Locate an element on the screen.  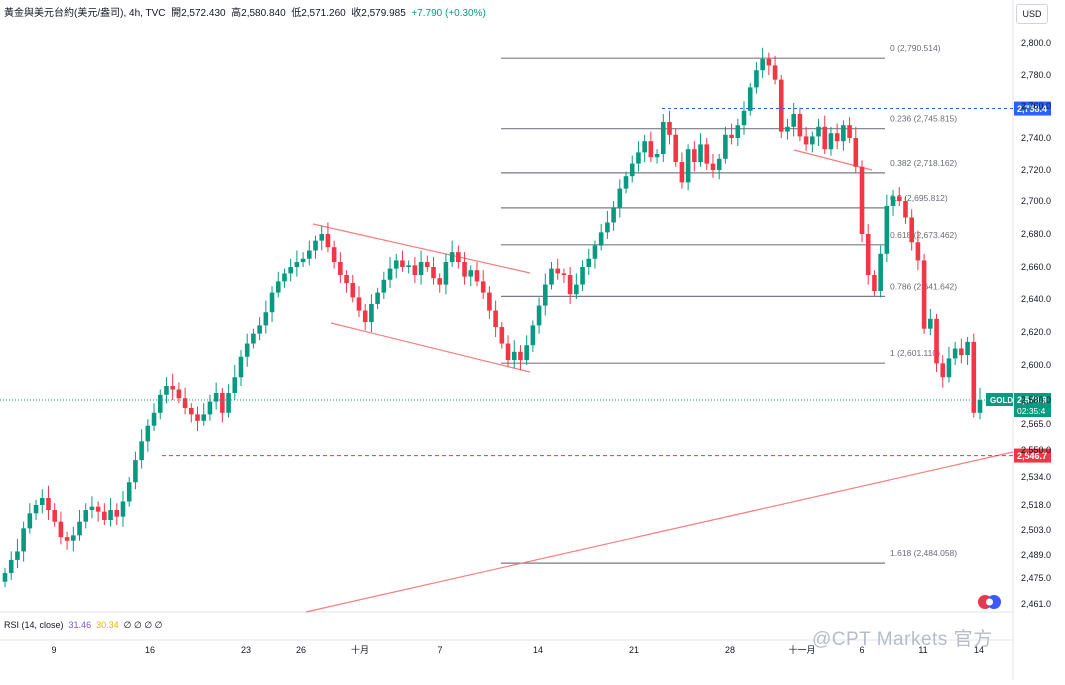
low-value: 低2,571.260 is located at coordinates (318, 13).